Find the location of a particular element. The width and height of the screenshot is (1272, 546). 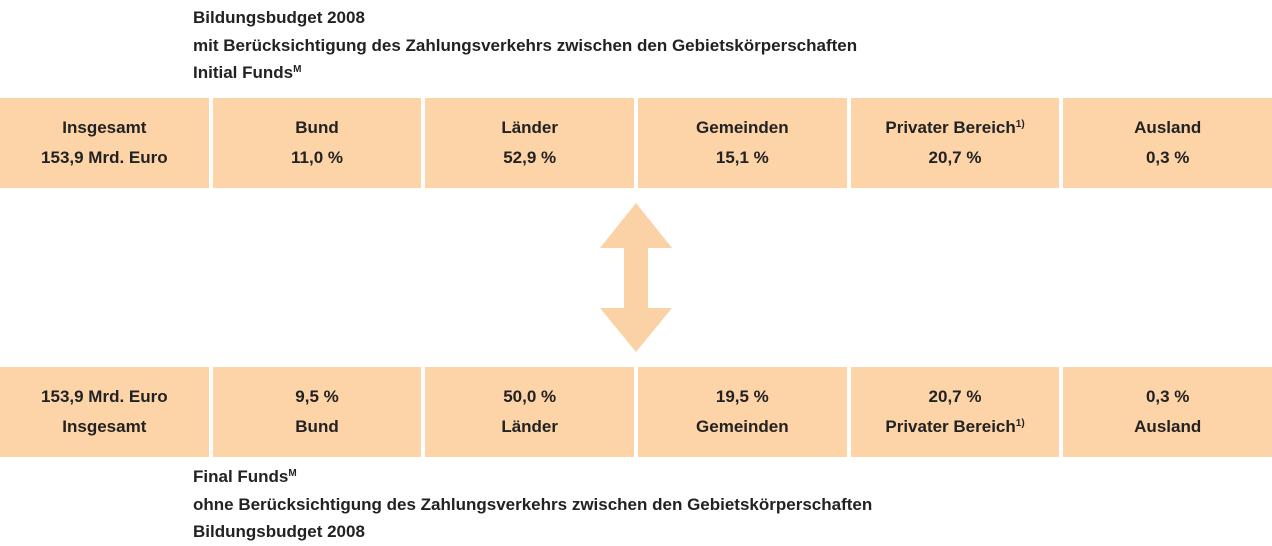

cell: Ausland 0,3 % is located at coordinates (1167, 143).